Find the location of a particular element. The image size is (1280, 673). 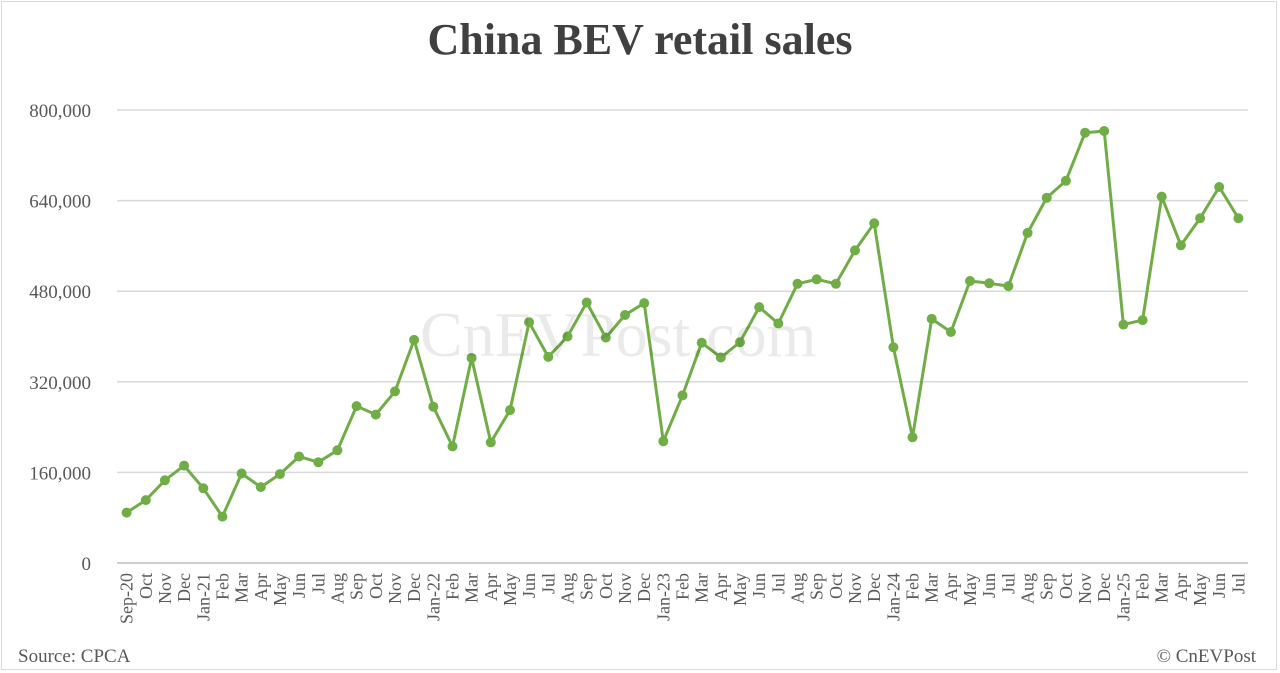

y-tick-label: 320,000 is located at coordinates (60, 383).